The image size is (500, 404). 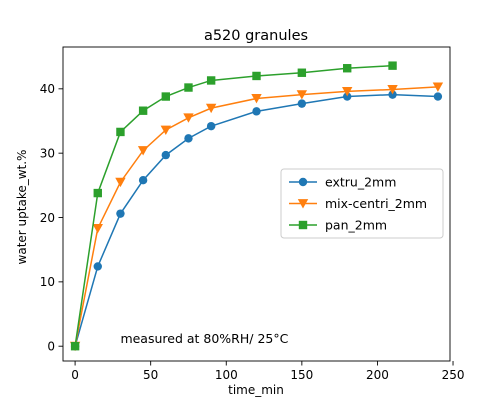 I want to click on legend-marker-pan_2mm, so click(x=303, y=225).